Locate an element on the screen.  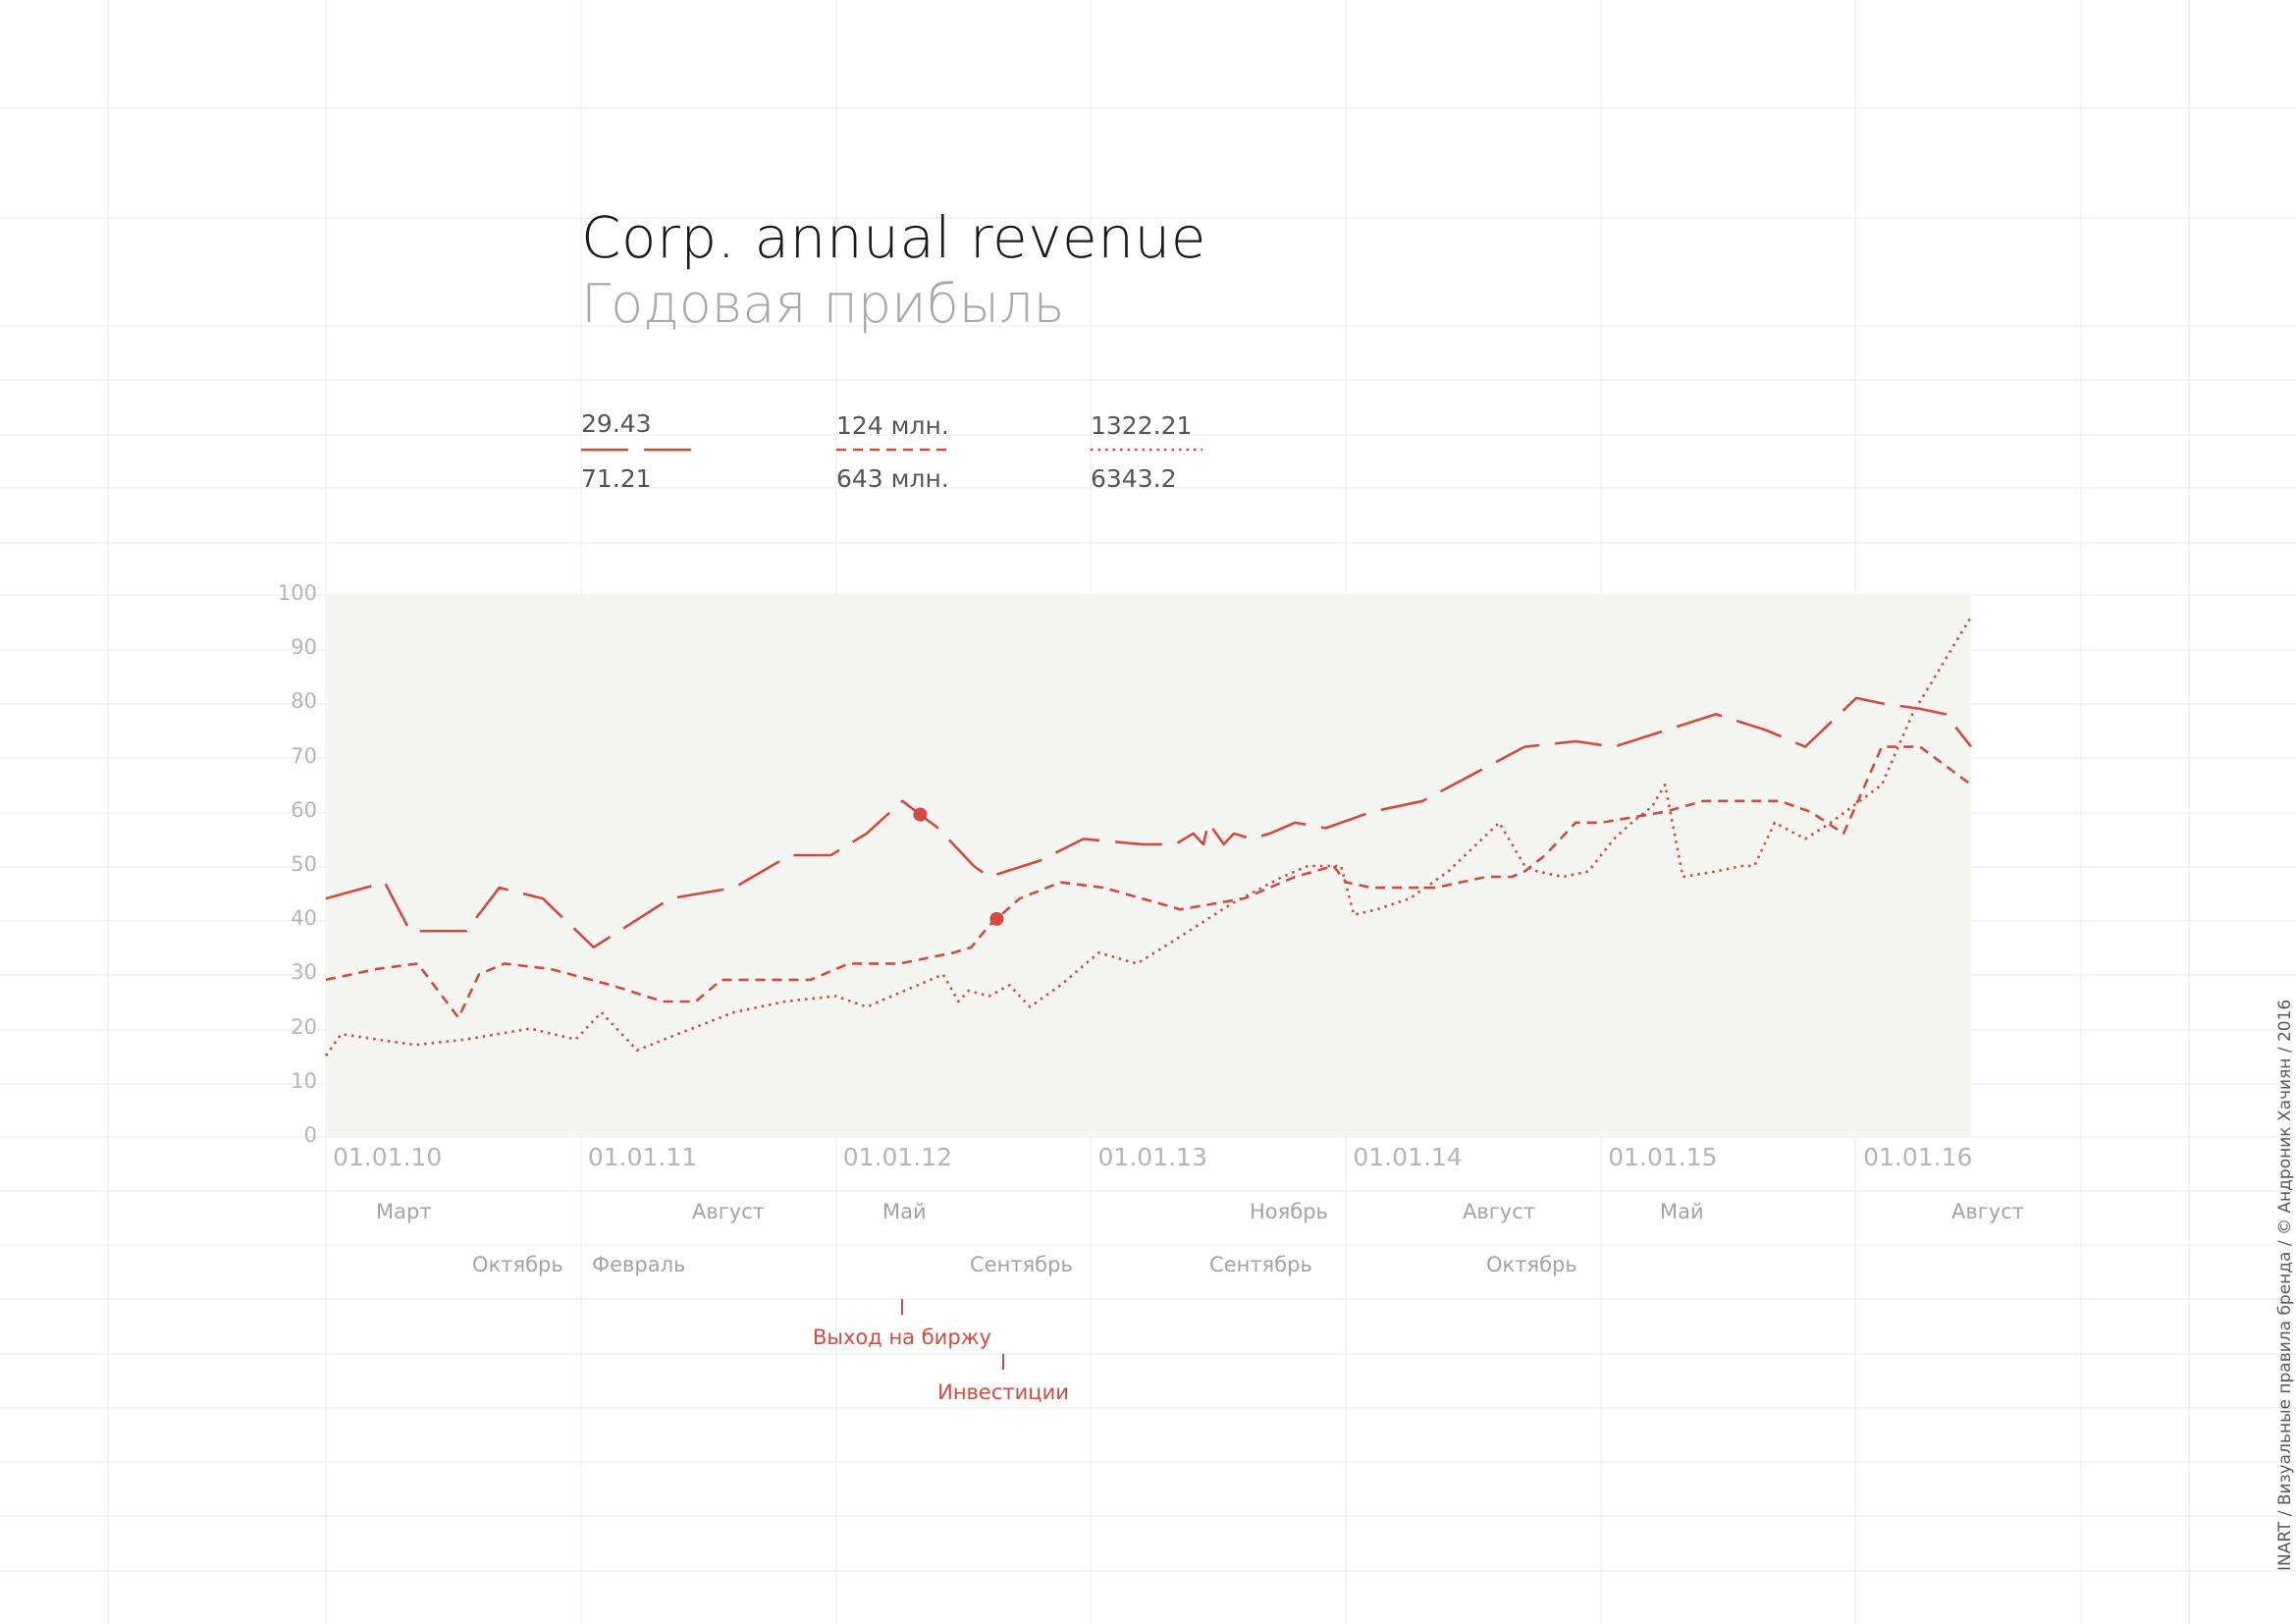
x-tick-label: 01.01.14 is located at coordinates (1408, 1157).